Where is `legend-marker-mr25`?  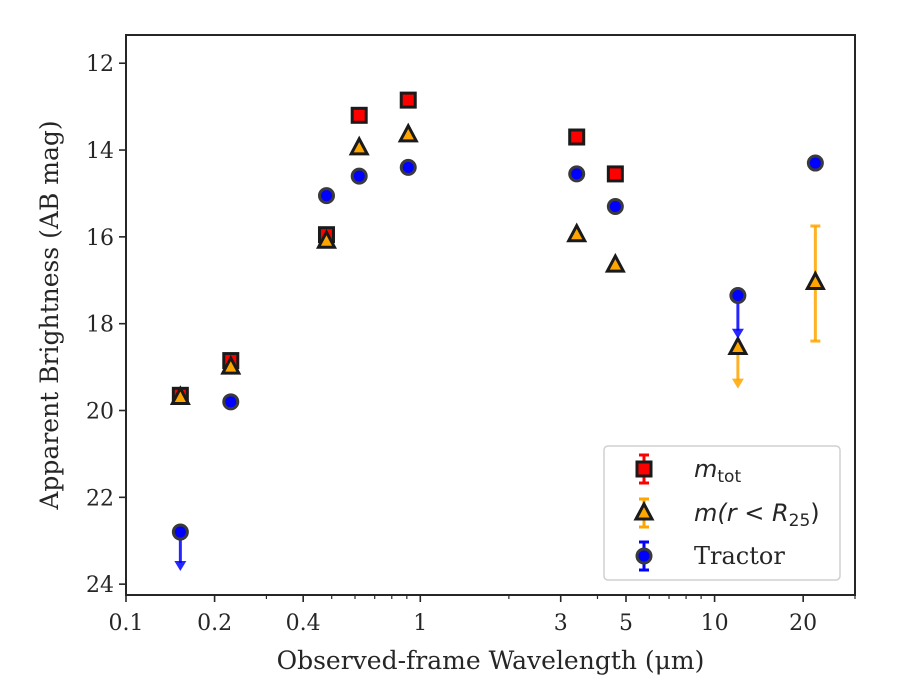
legend-marker-mr25 is located at coordinates (644, 510).